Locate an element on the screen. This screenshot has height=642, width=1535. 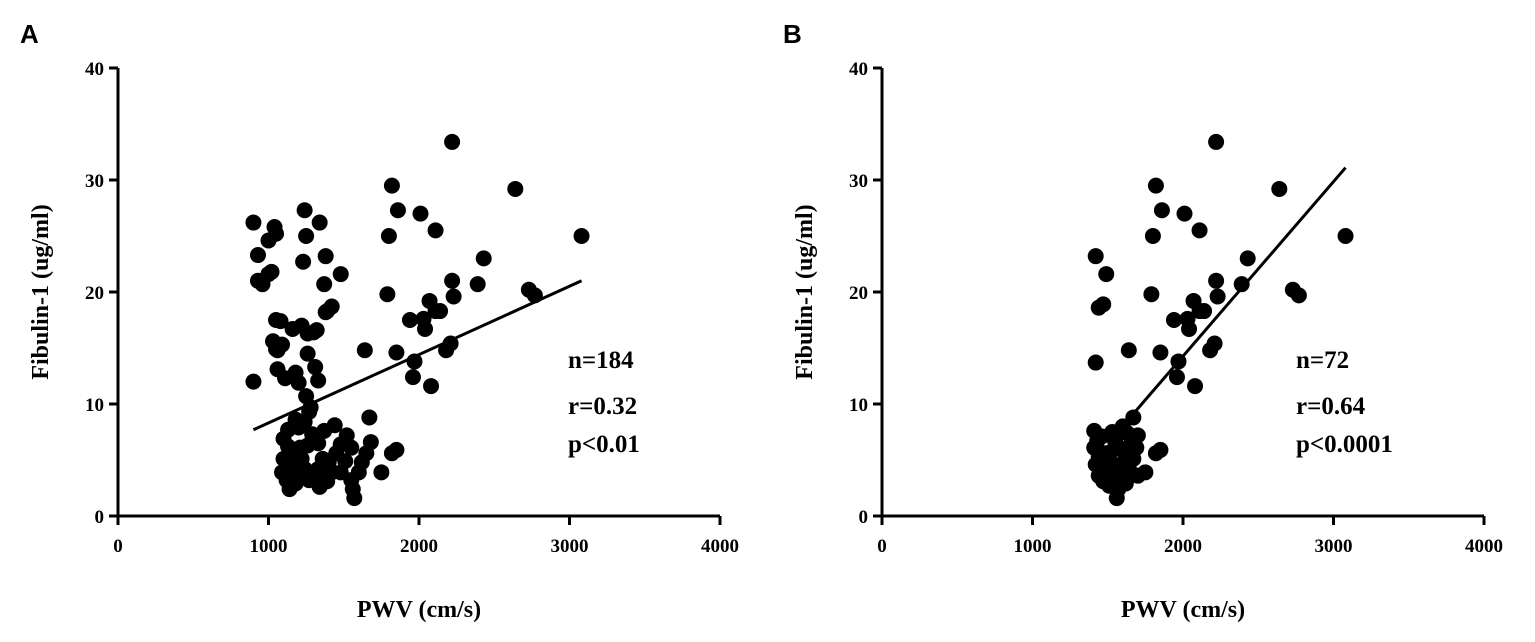
stat-r: r=0.32 is located at coordinates (602, 406).